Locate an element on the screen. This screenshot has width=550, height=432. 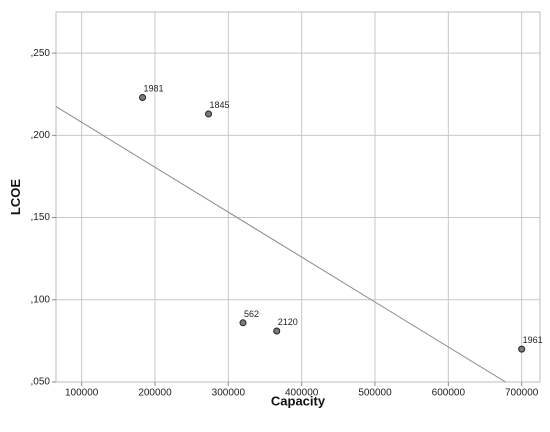
x-axis-title: Capacity is located at coordinates (298, 401).